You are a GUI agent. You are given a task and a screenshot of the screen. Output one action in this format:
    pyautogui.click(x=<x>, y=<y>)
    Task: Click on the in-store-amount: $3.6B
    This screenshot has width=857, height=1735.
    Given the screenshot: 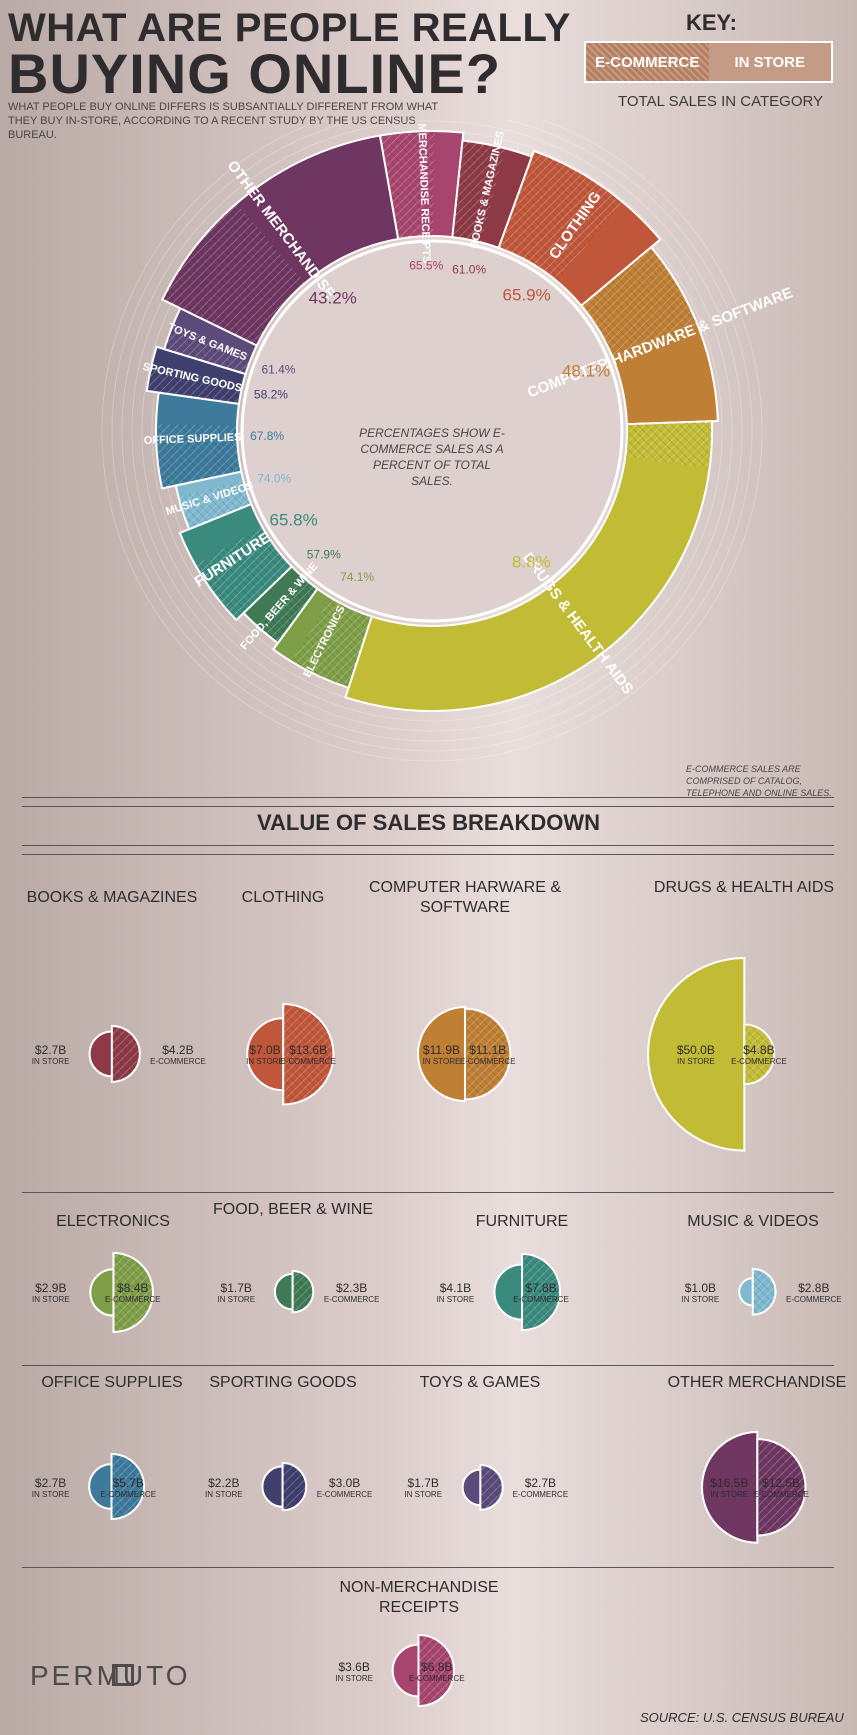 What is the action you would take?
    pyautogui.click(x=354, y=1667)
    